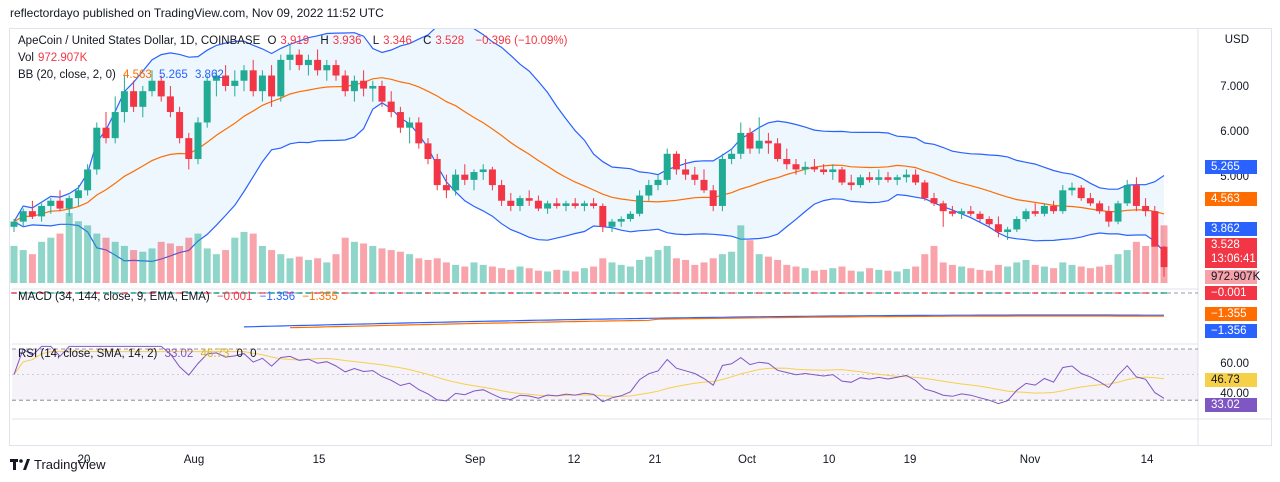  Describe the element at coordinates (1231, 314) in the screenshot. I see `macd-signal-badge: −1.355` at that location.